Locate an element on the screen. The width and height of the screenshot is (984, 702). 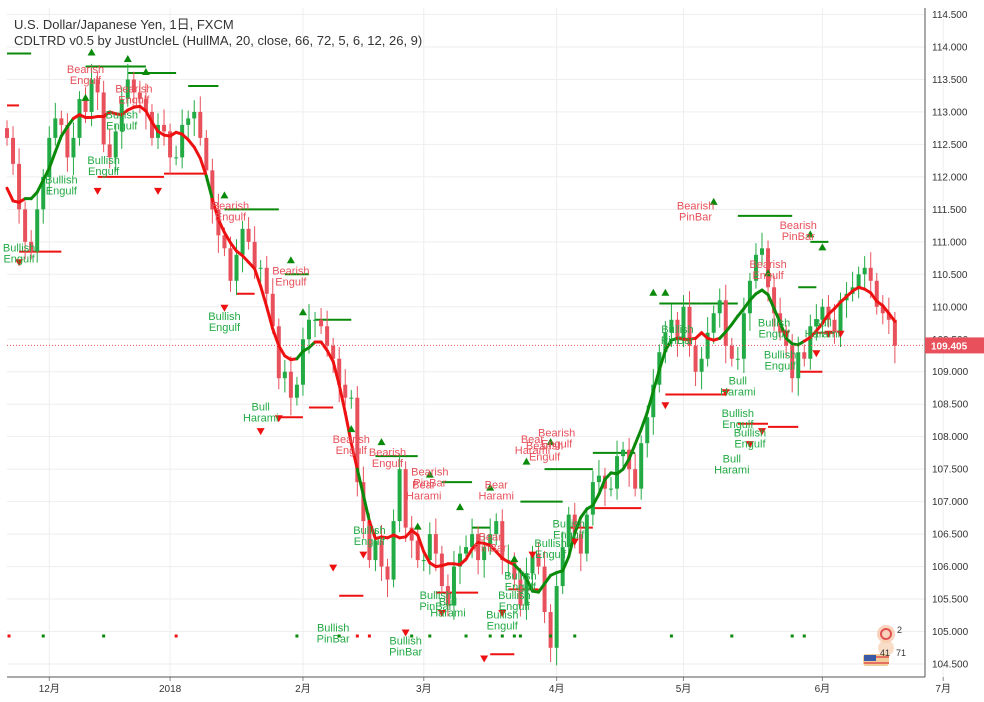
y-tick-label: 108.500 is located at coordinates (950, 405).